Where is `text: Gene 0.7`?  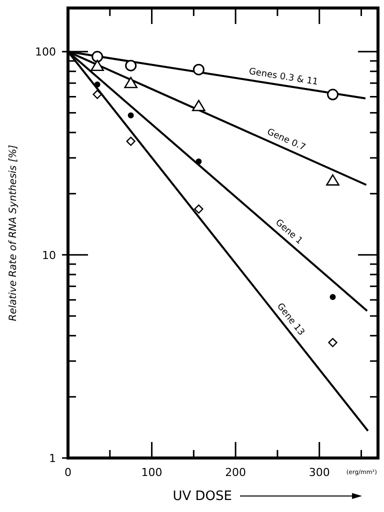 text: Gene 0.7 is located at coordinates (286, 140).